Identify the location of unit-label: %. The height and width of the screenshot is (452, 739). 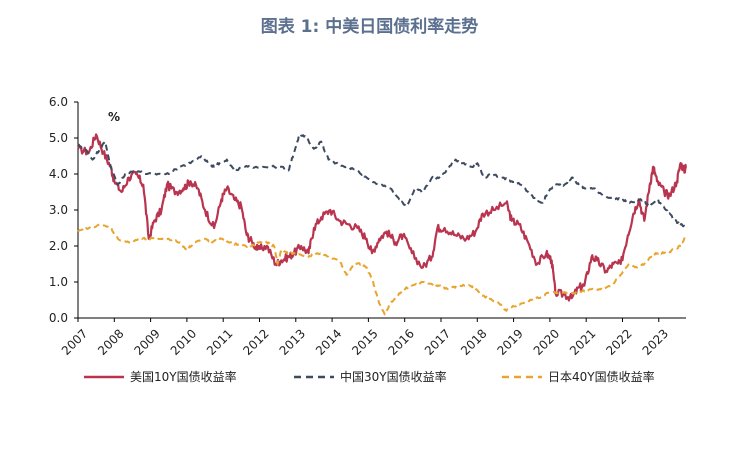
(114, 117).